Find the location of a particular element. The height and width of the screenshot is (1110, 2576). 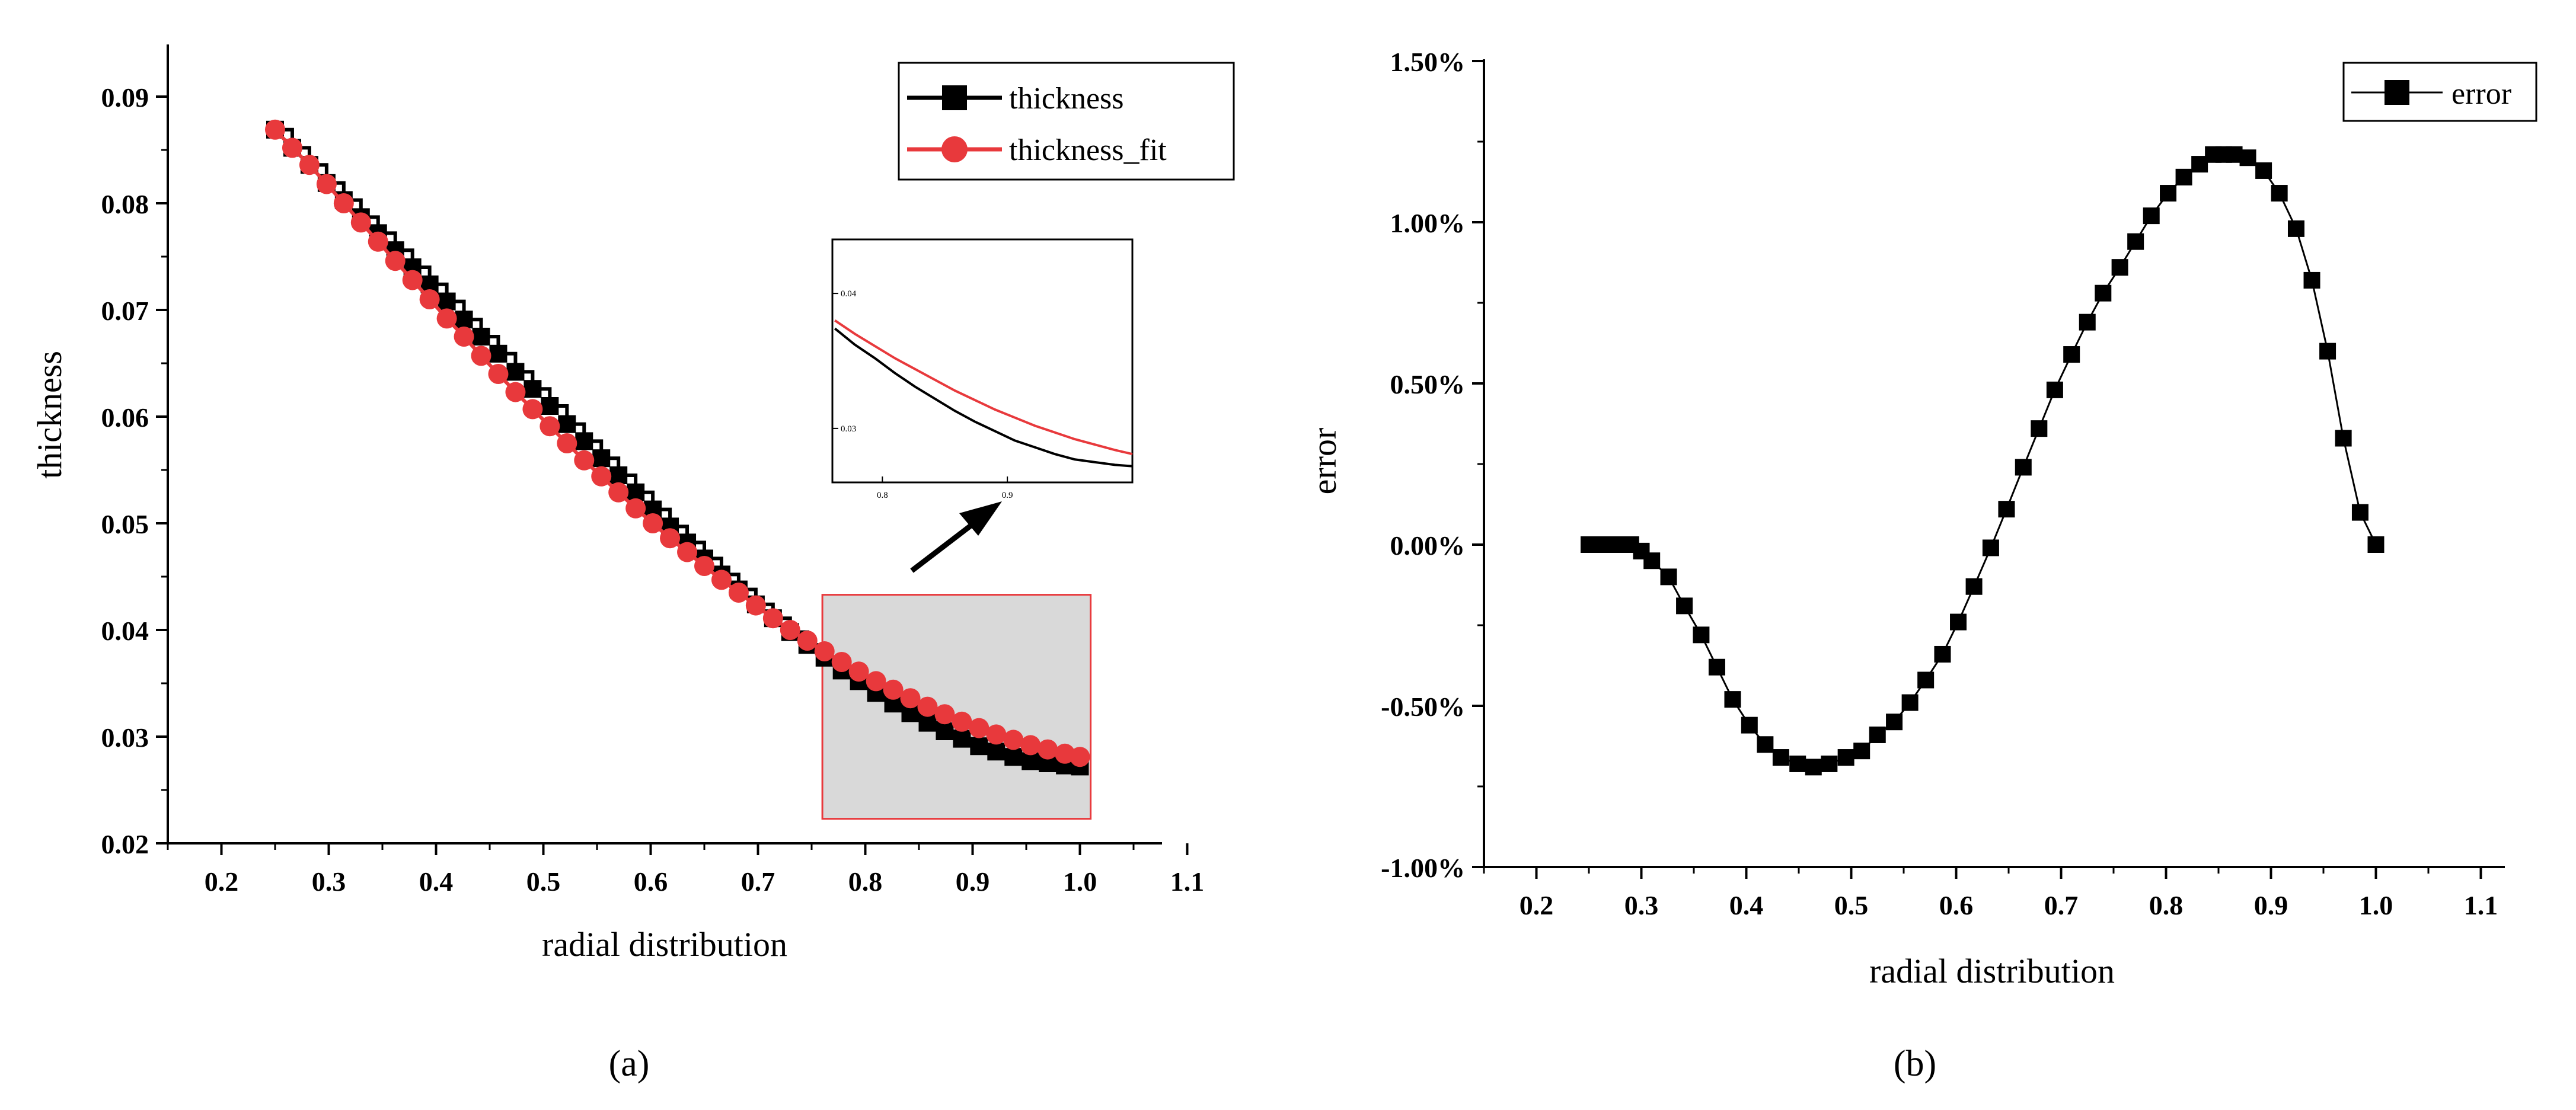

y-tick-label: 0.08 is located at coordinates (125, 204).